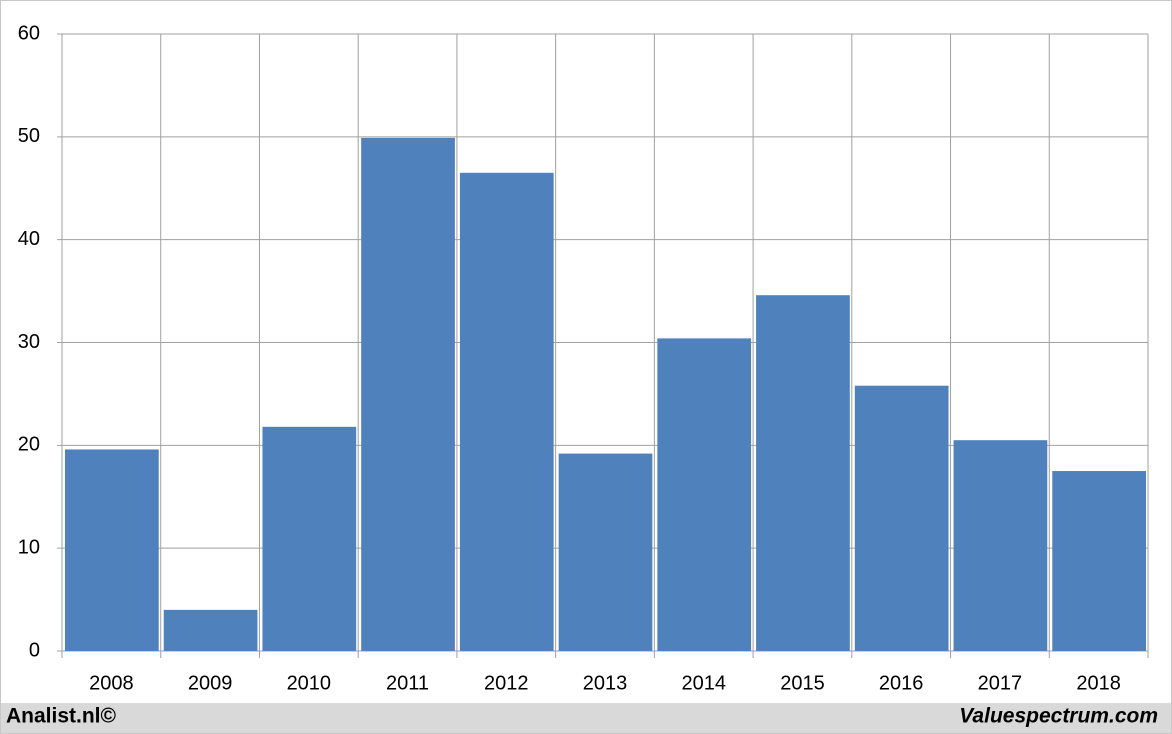  What do you see at coordinates (1058, 716) in the screenshot?
I see `footer-right: Valuespectrum.com` at bounding box center [1058, 716].